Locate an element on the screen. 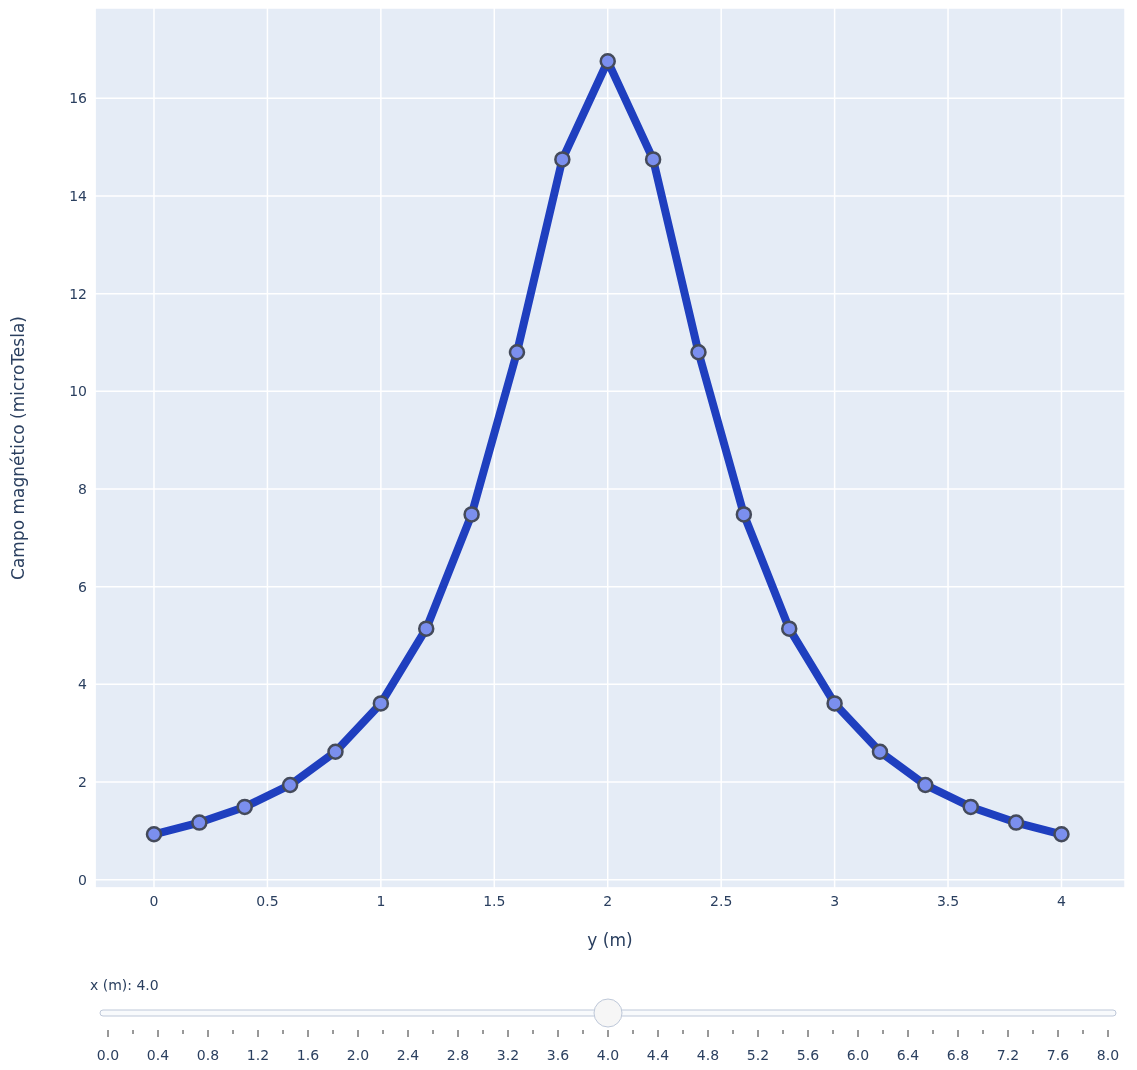 Image resolution: width=1137 pixels, height=1070 pixels. text: 1.2 is located at coordinates (258, 1055).